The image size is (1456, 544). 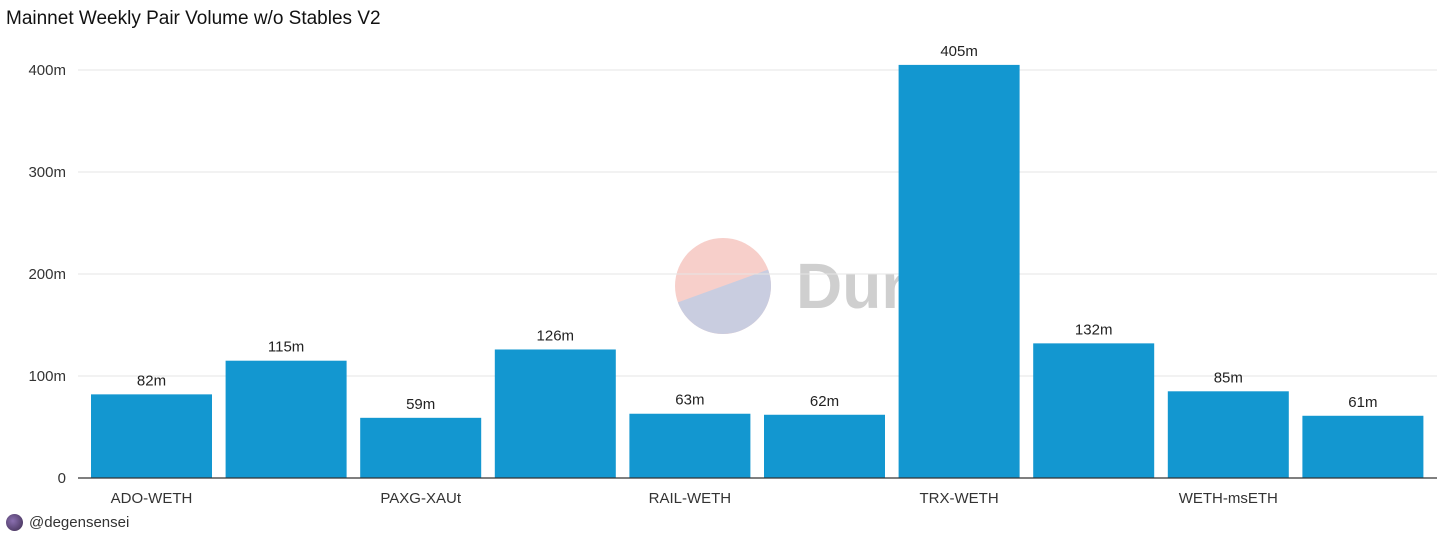 I want to click on y-tick-label: 300m, so click(x=47, y=172).